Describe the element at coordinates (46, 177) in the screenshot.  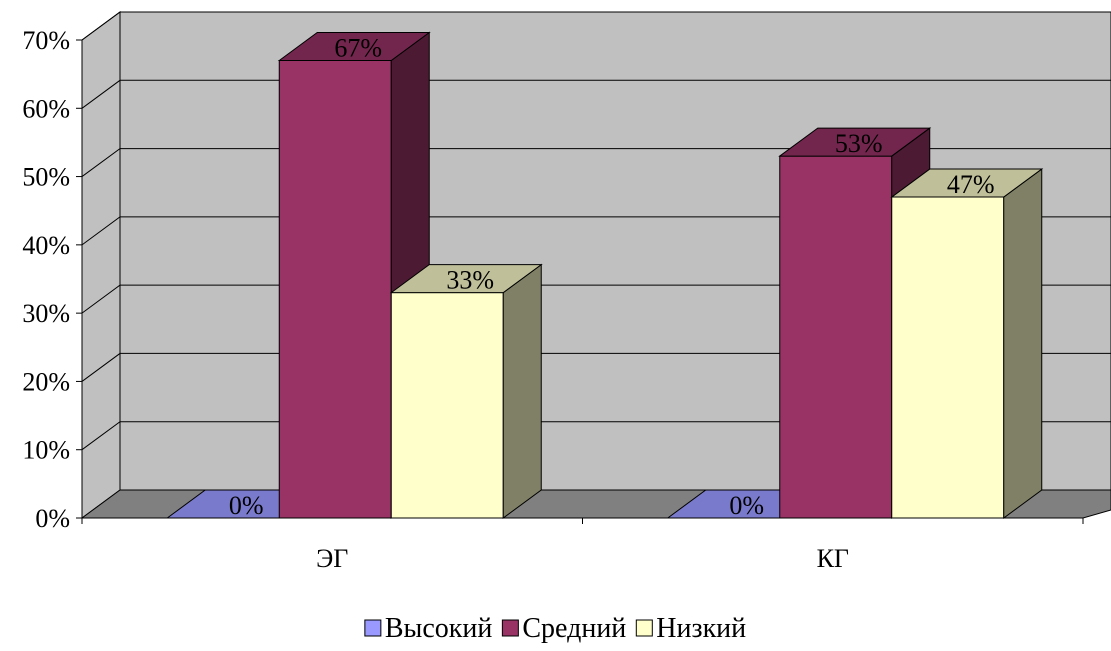
I see `y-tick-label: 50%` at that location.